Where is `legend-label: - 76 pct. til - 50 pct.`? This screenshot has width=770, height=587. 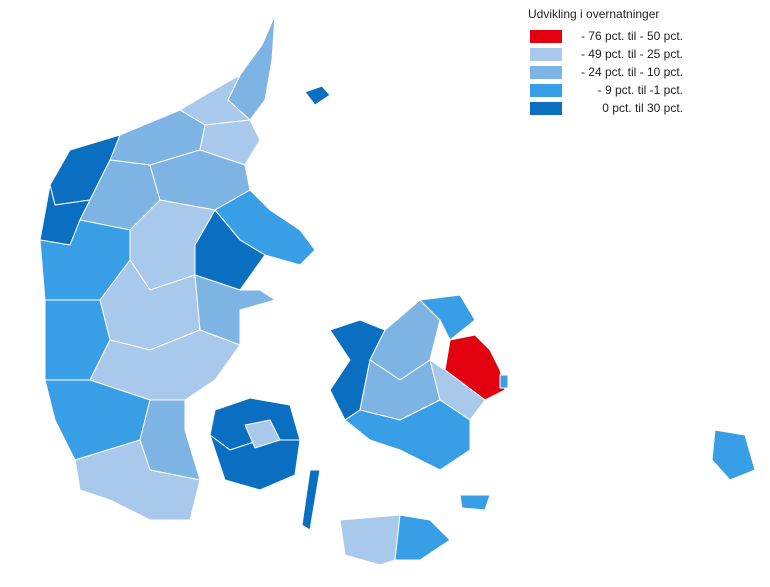
legend-label: - 76 pct. til - 50 pct. is located at coordinates (632, 36).